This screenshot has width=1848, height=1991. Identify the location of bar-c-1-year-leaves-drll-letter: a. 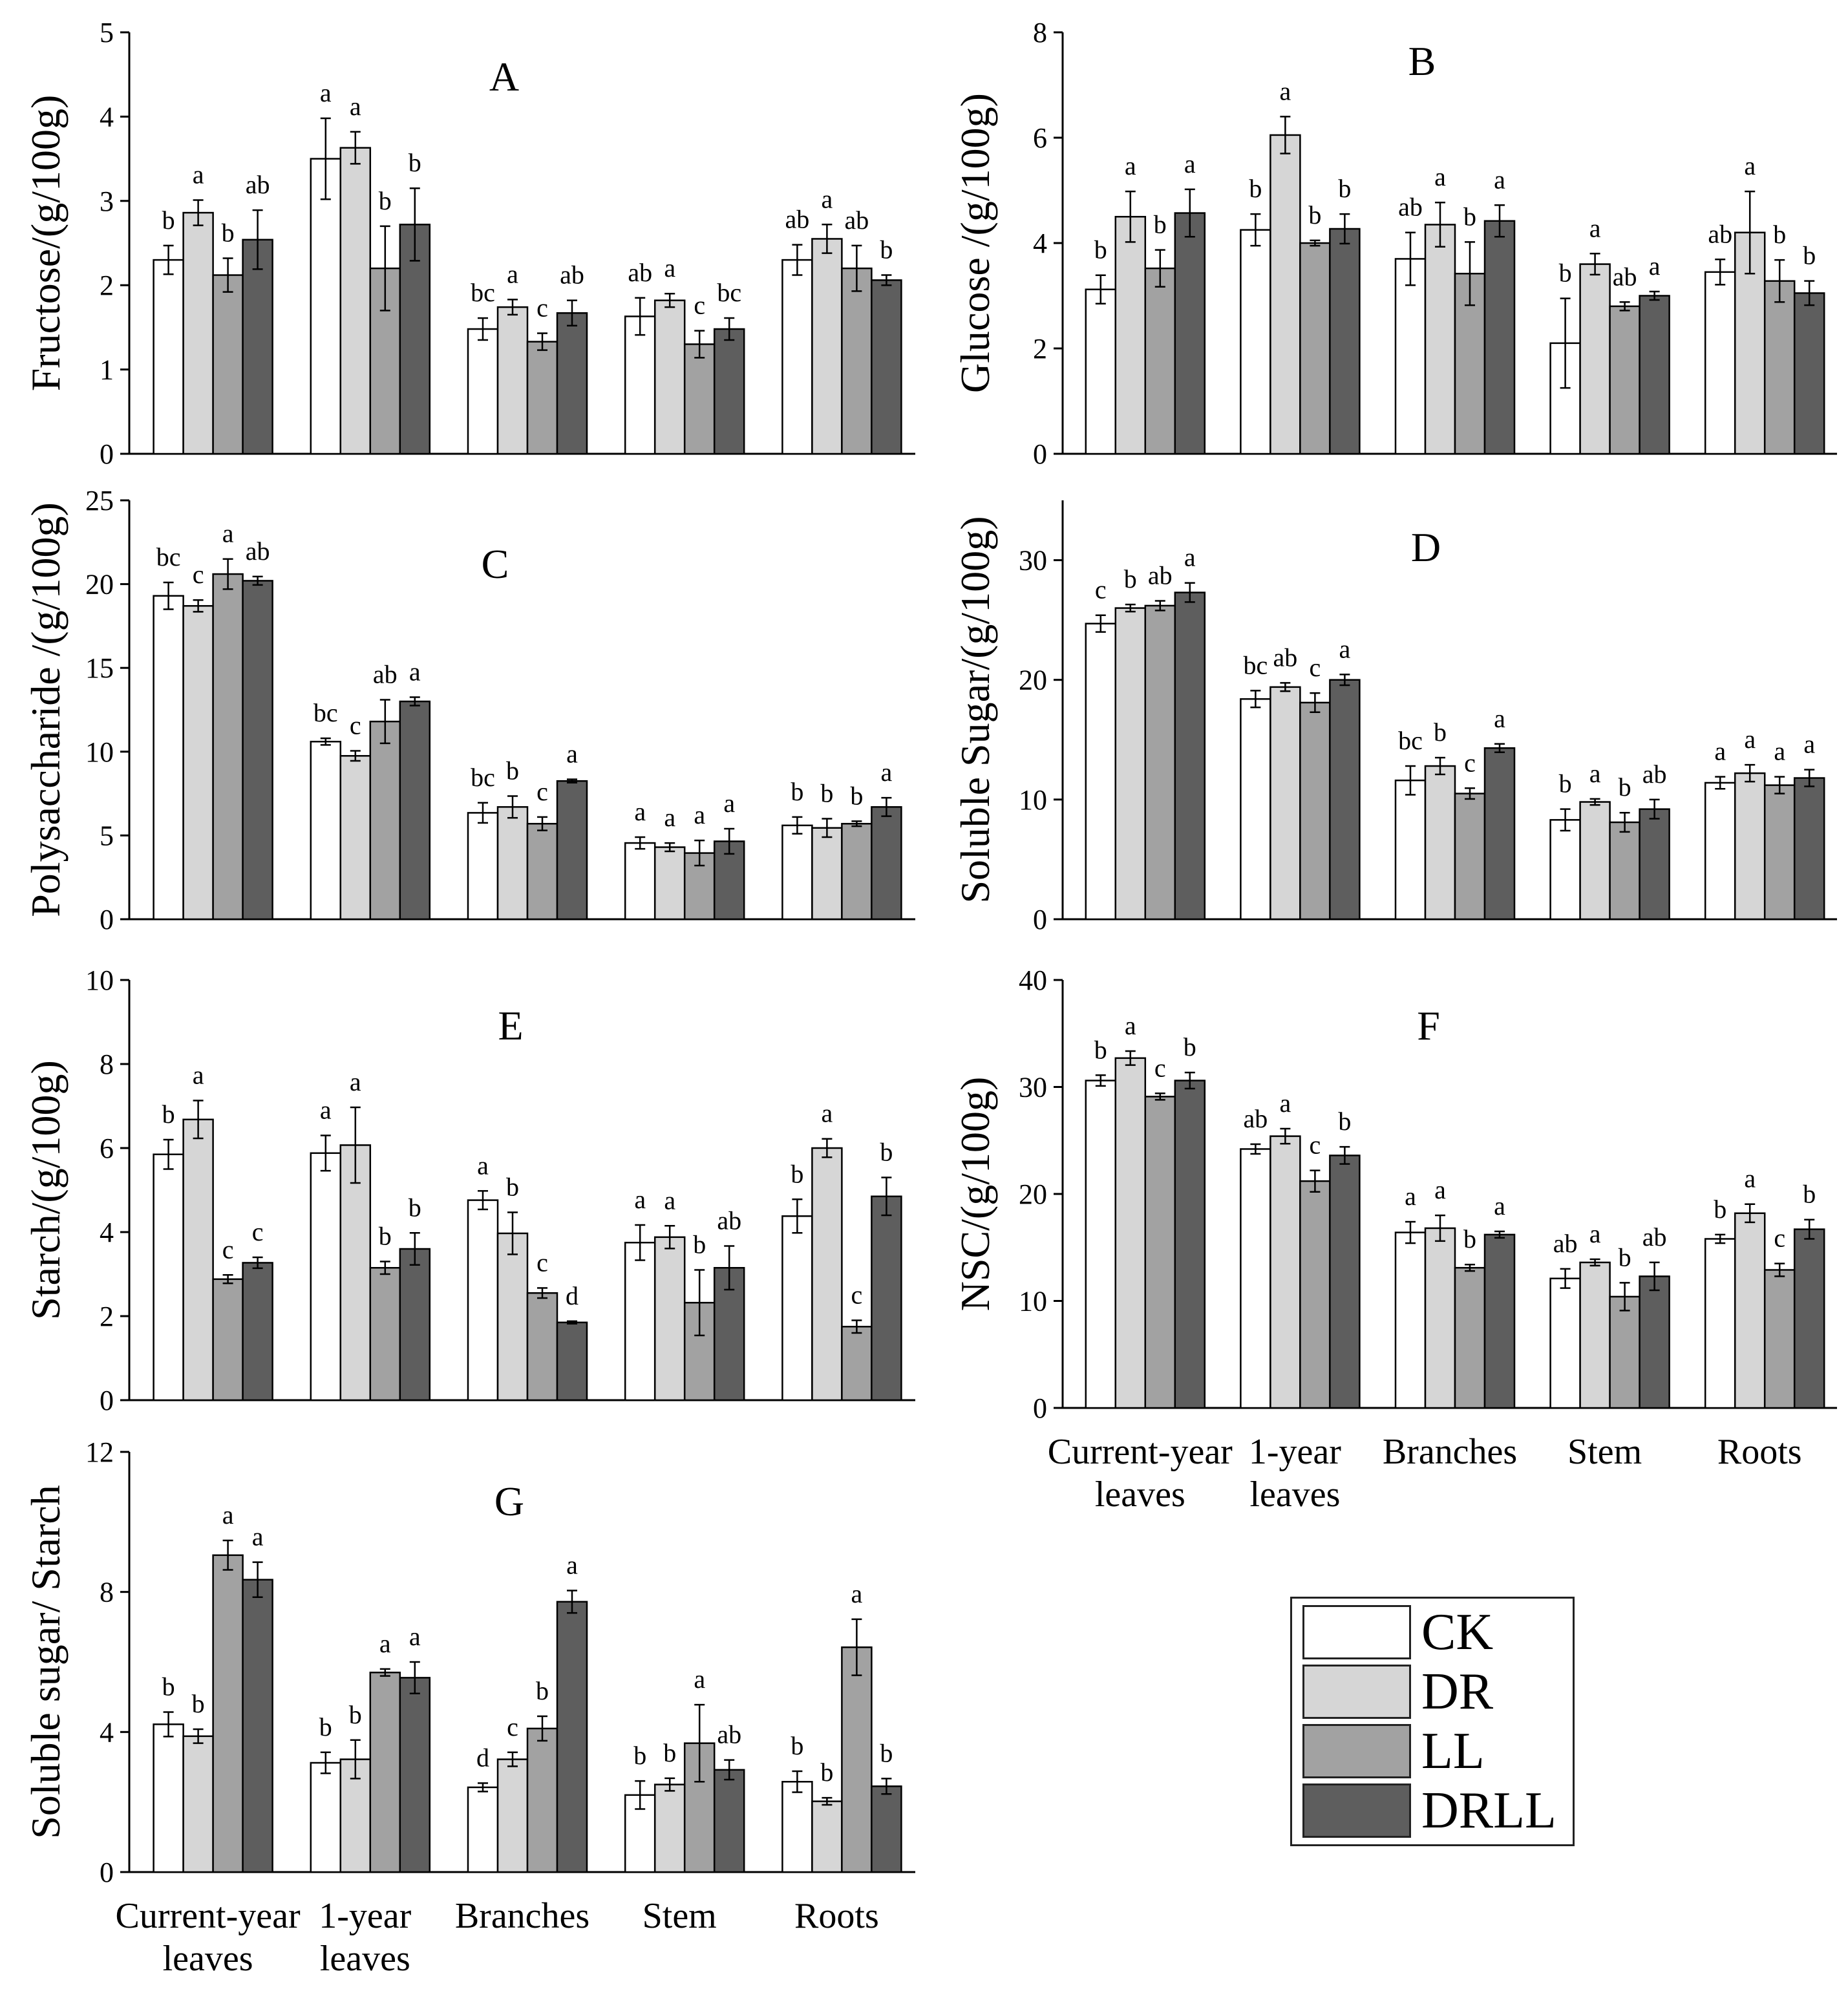
(415, 672).